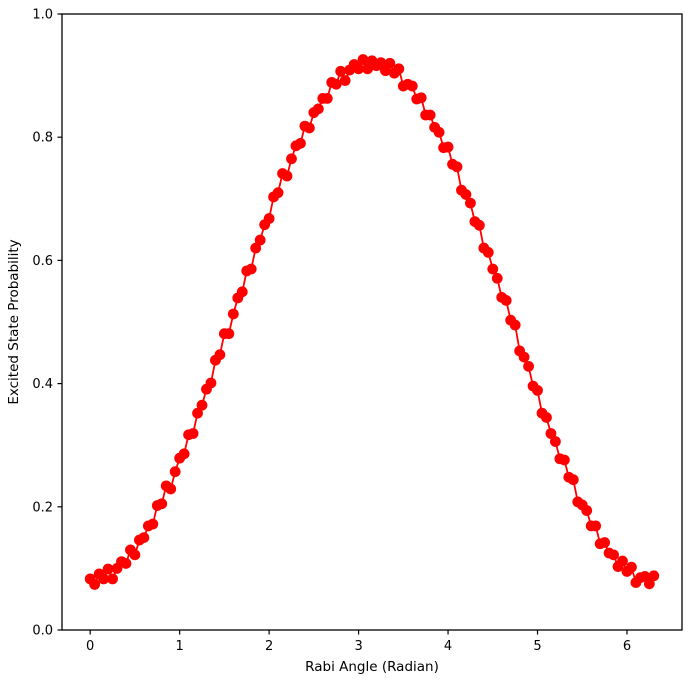 The image size is (691, 684). Describe the element at coordinates (448, 646) in the screenshot. I see `x-tick-label: 4` at that location.